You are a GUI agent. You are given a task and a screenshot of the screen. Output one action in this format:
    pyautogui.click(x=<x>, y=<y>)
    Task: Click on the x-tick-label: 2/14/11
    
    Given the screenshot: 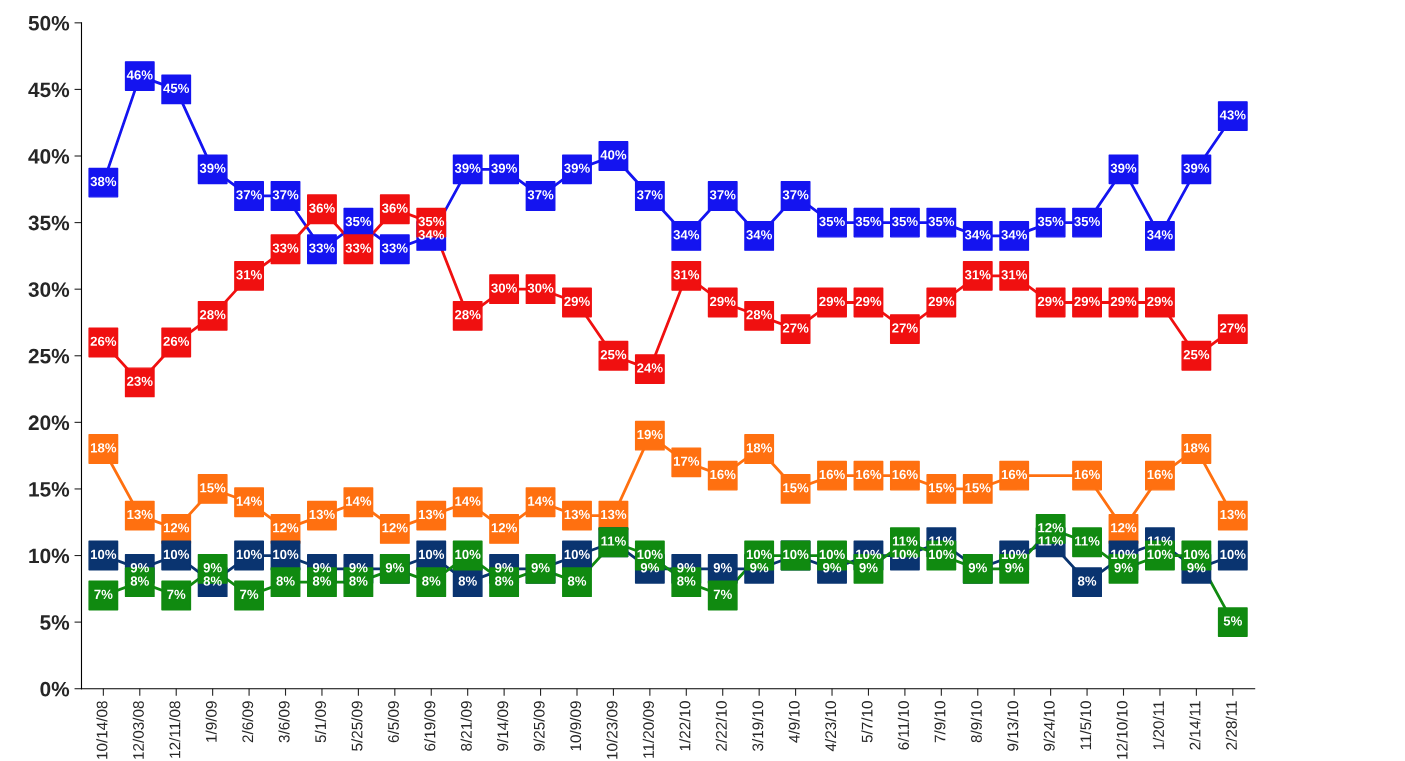 What is the action you would take?
    pyautogui.click(x=1195, y=725)
    